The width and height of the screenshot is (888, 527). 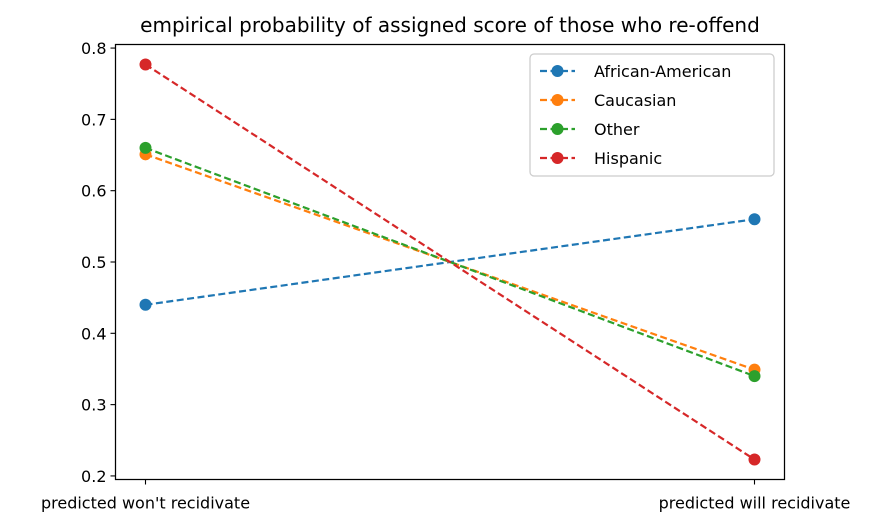 What do you see at coordinates (93, 405) in the screenshot?
I see `y-tick-label: 0.3` at bounding box center [93, 405].